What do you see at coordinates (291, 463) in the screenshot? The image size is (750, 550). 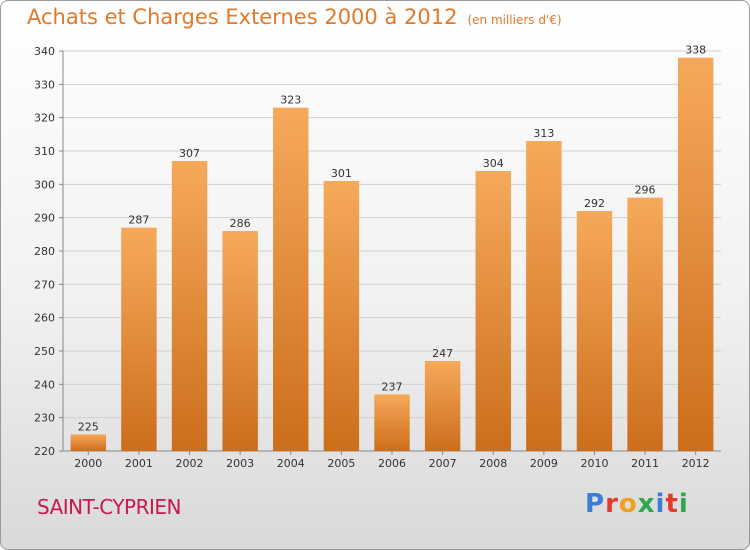 I see `x-tick-label: 2004` at bounding box center [291, 463].